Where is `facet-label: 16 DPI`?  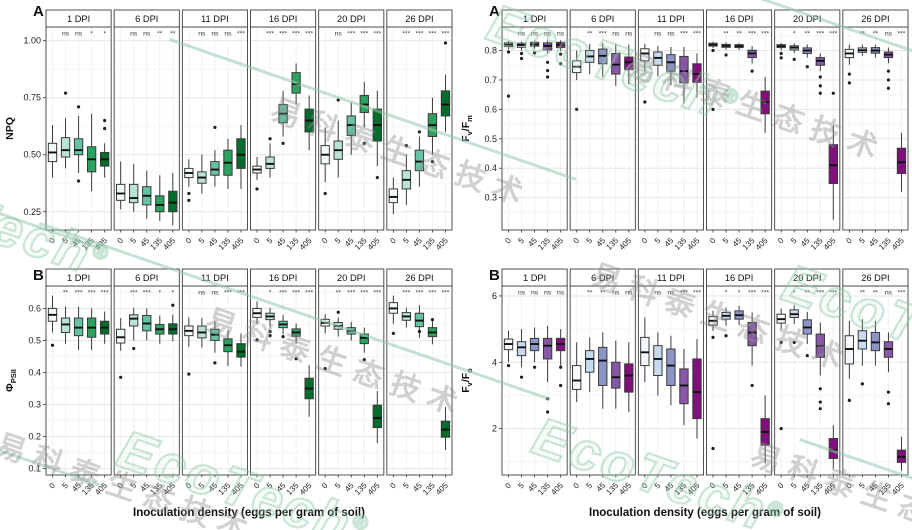
facet-label: 16 DPI is located at coordinates (739, 278).